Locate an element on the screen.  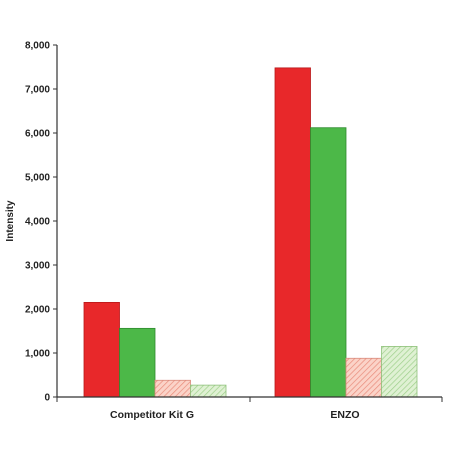
y-tick-label: 8,000 is located at coordinates (37, 46).